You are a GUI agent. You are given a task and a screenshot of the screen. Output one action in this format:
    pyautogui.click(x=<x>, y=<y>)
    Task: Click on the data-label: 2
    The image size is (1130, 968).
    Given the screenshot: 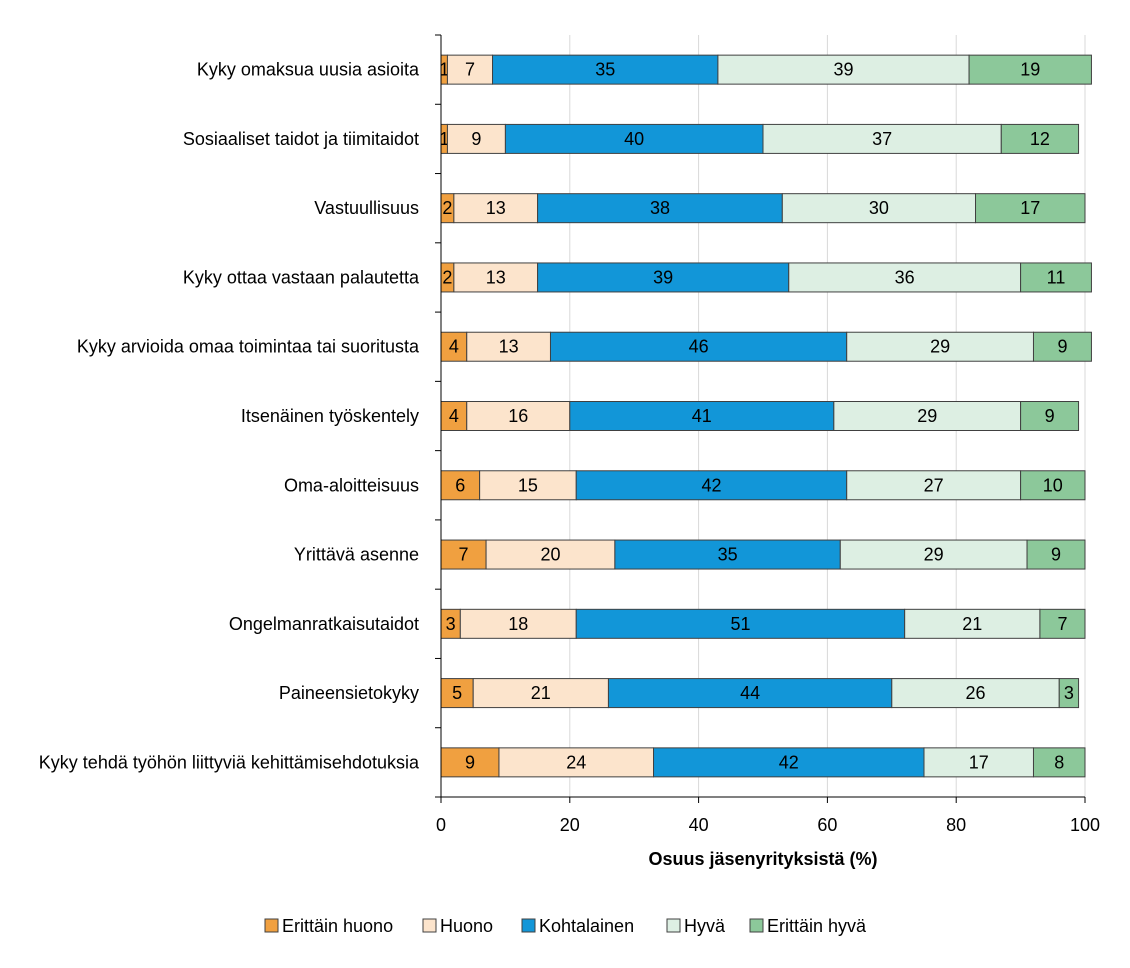 What is the action you would take?
    pyautogui.click(x=447, y=277)
    